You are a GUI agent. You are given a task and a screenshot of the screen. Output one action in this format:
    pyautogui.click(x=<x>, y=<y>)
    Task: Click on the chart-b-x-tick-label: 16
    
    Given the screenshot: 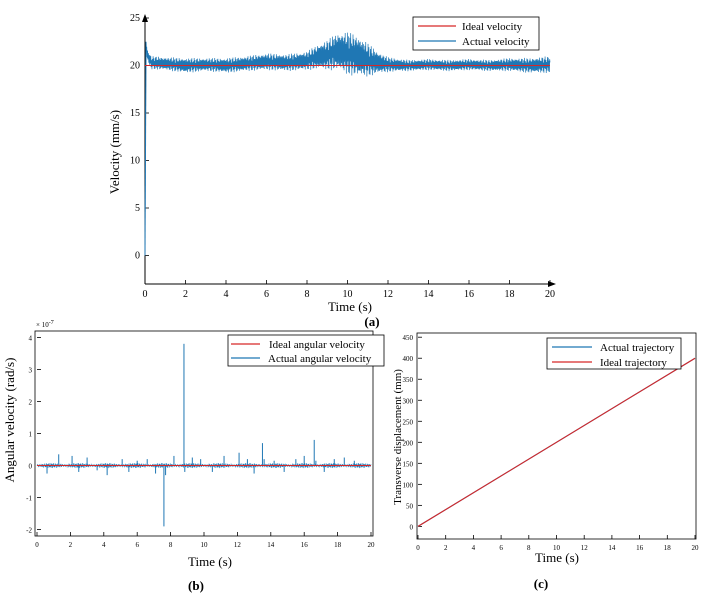 What is the action you would take?
    pyautogui.click(x=305, y=545)
    